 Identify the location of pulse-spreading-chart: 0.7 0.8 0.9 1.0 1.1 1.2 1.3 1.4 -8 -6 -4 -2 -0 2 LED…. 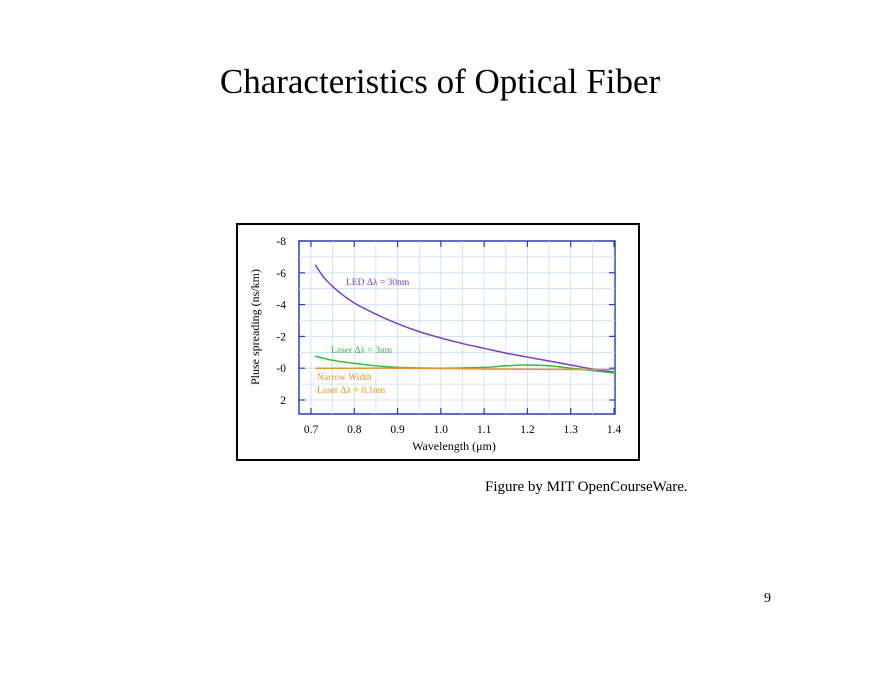
(435, 344).